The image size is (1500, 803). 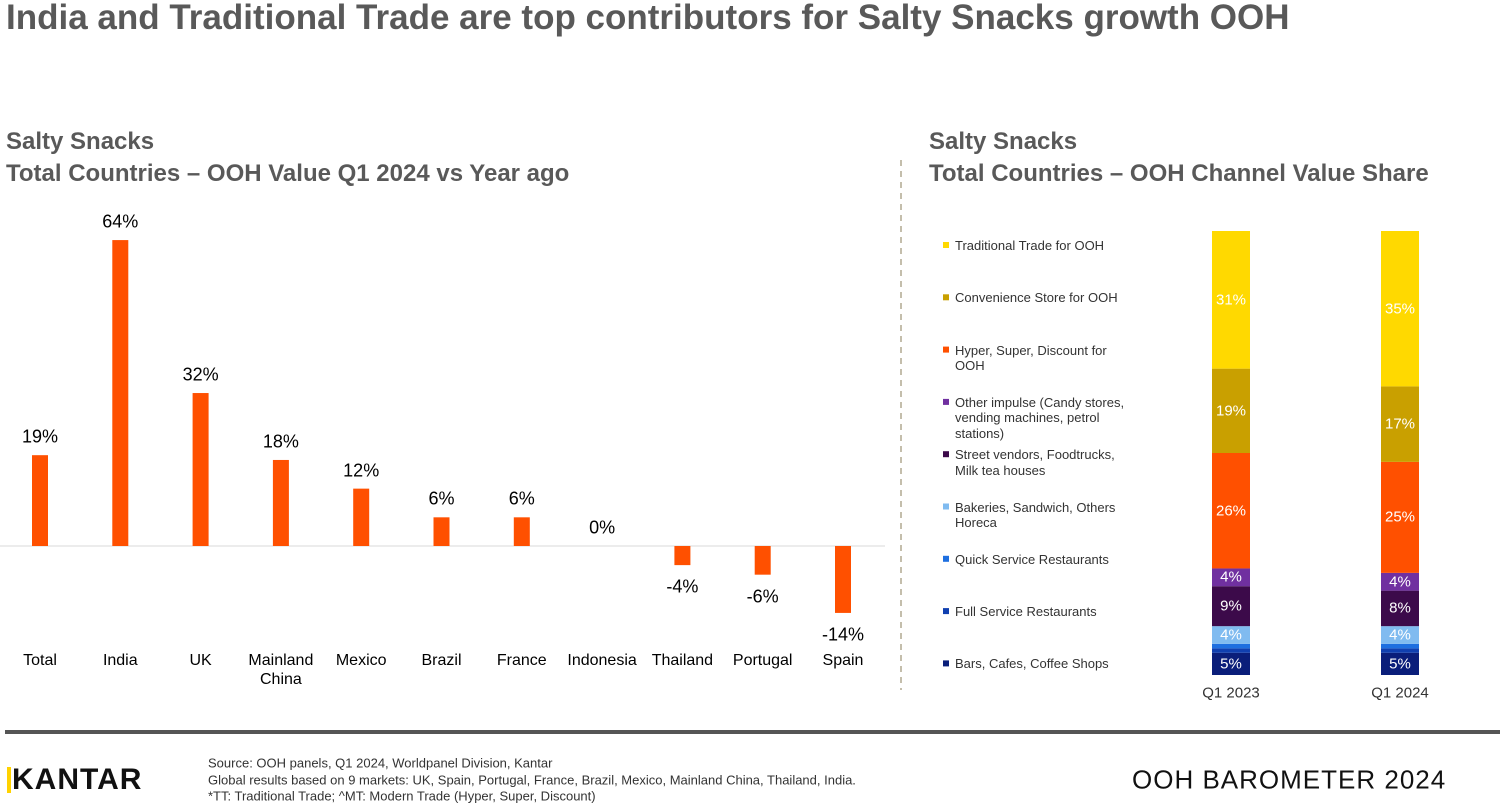 What do you see at coordinates (280, 441) in the screenshot?
I see `value-label: 18%` at bounding box center [280, 441].